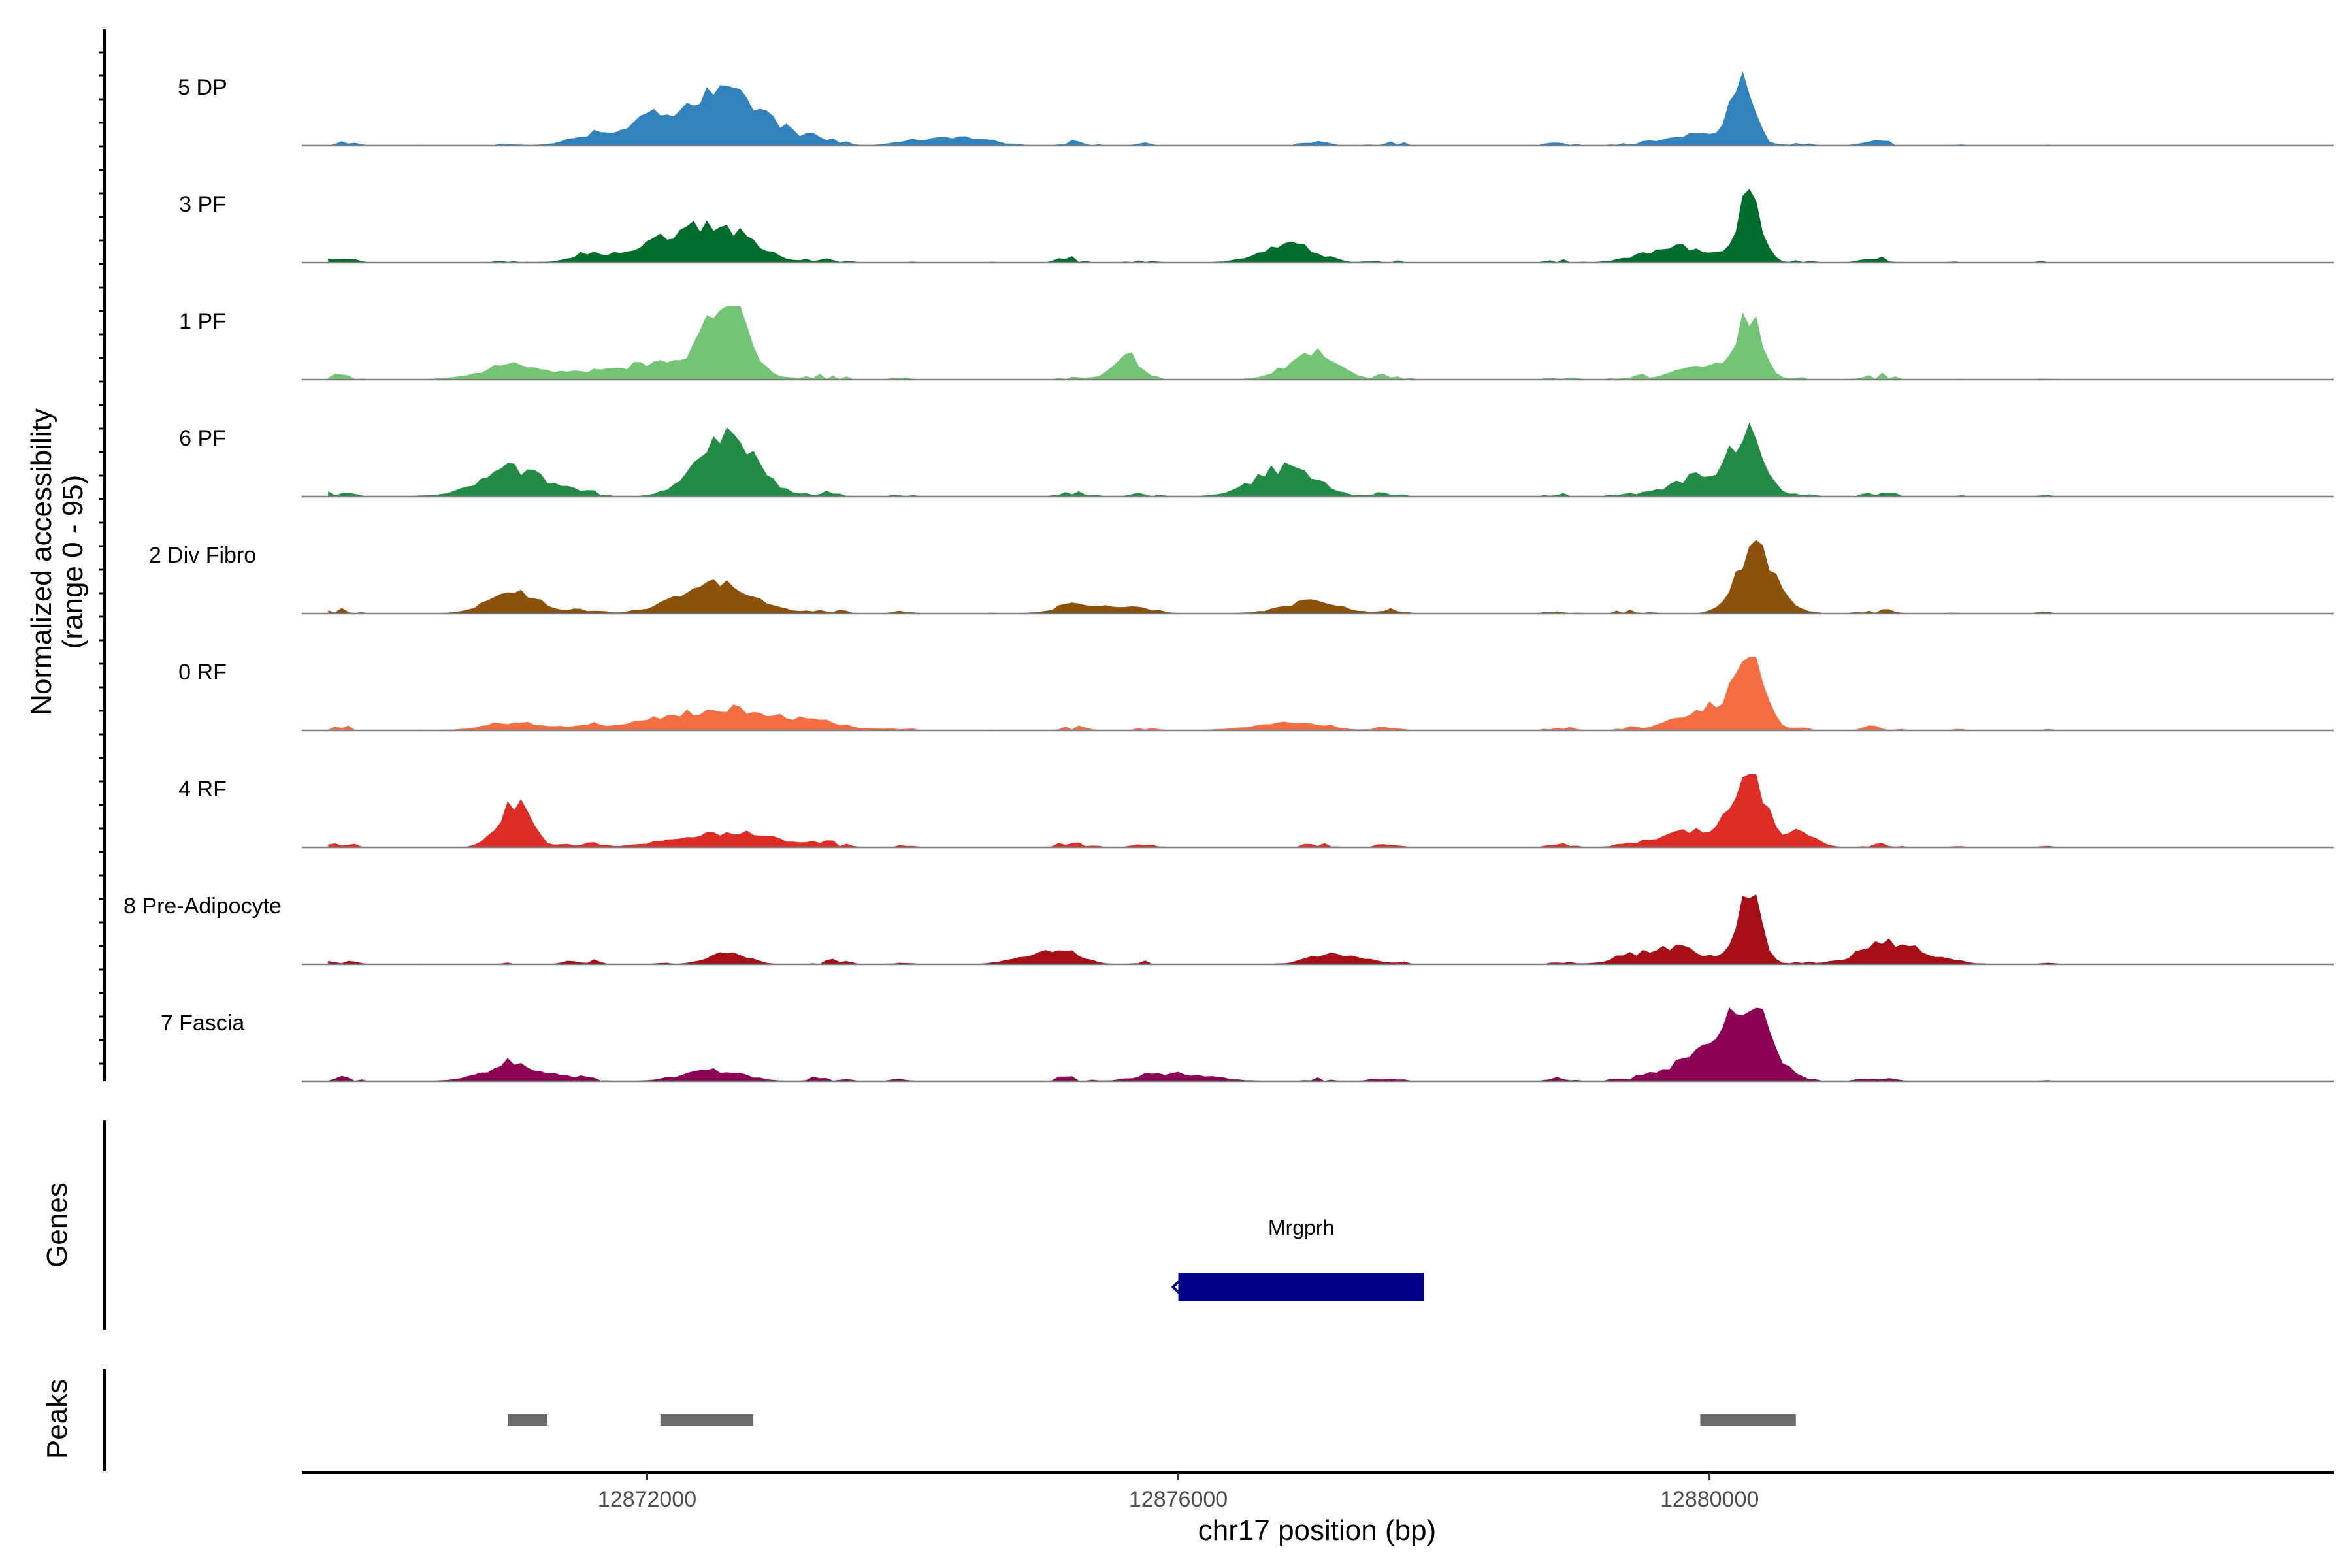 Image resolution: width=2352 pixels, height=1568 pixels. I want to click on coverage-track: 5 DP, so click(1256, 109).